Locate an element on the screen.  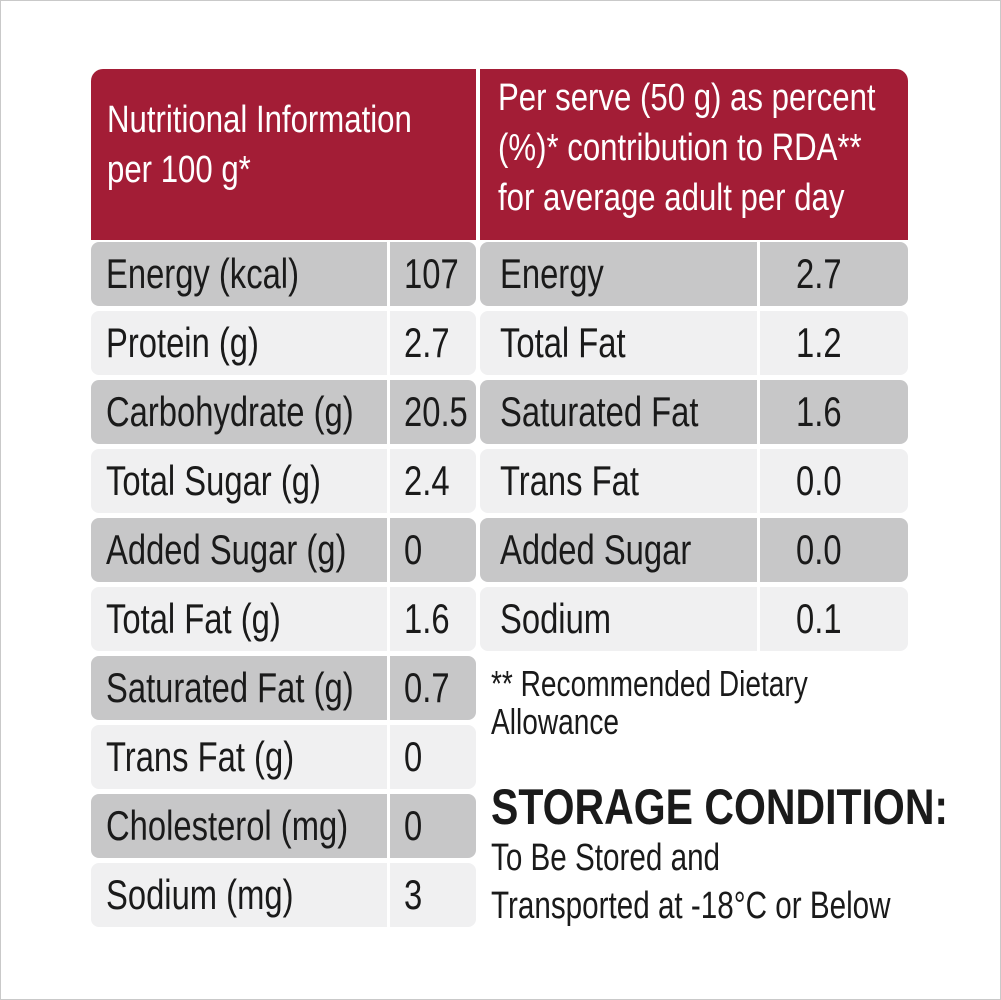
table-row: Trans Fat (g) 0 is located at coordinates (283, 757).